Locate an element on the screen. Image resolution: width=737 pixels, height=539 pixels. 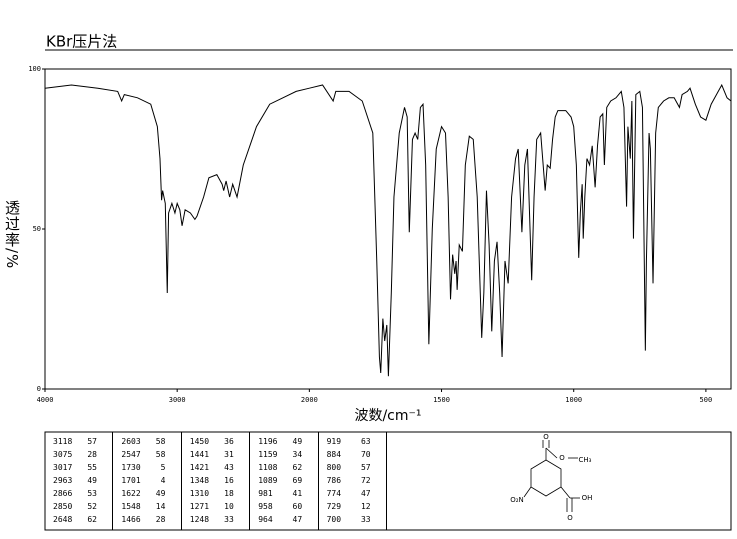
transmittance: 70 is located at coordinates (365, 454).